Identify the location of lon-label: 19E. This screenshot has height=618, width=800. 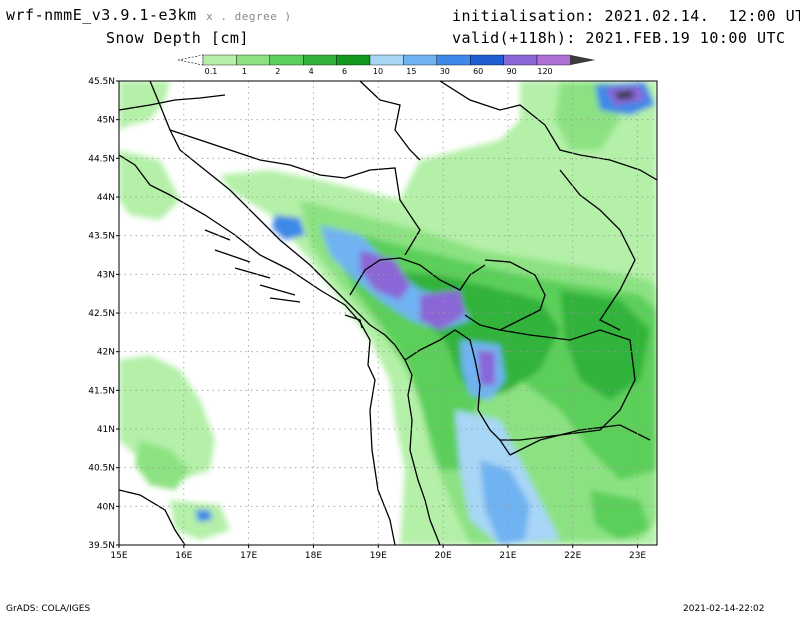
(378, 556).